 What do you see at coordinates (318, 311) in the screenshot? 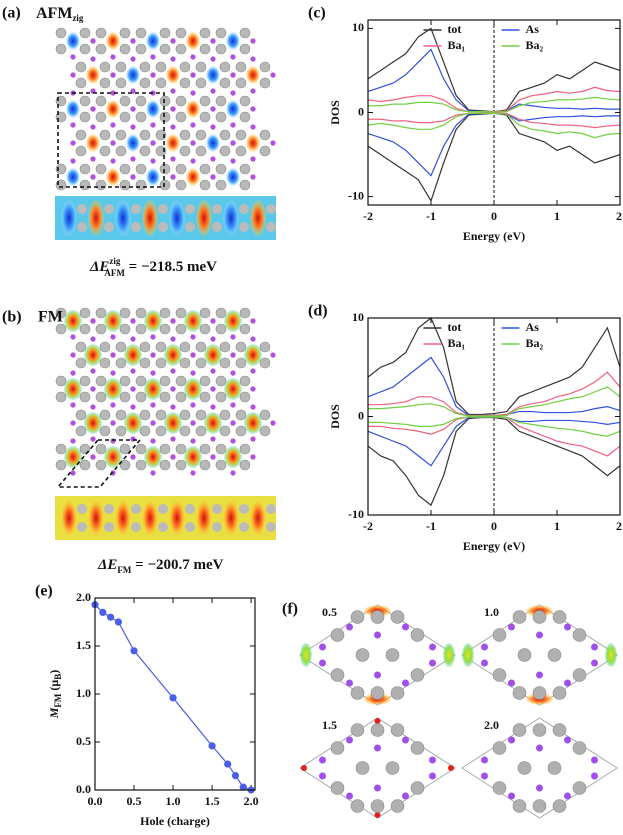
I see `panel-label: (d)` at bounding box center [318, 311].